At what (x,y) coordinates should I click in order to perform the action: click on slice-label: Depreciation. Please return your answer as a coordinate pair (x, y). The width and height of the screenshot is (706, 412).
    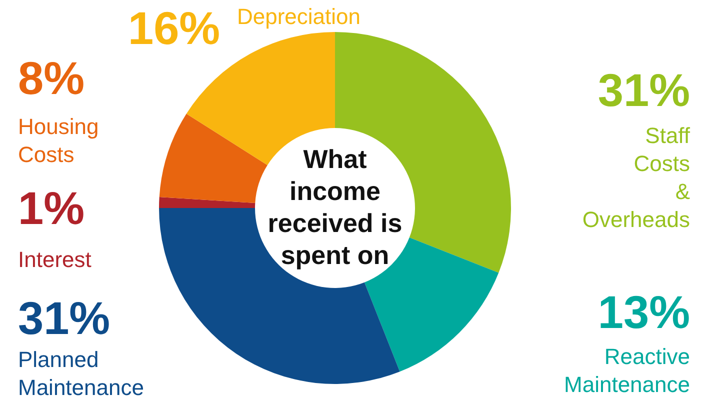
    Looking at the image, I should click on (299, 16).